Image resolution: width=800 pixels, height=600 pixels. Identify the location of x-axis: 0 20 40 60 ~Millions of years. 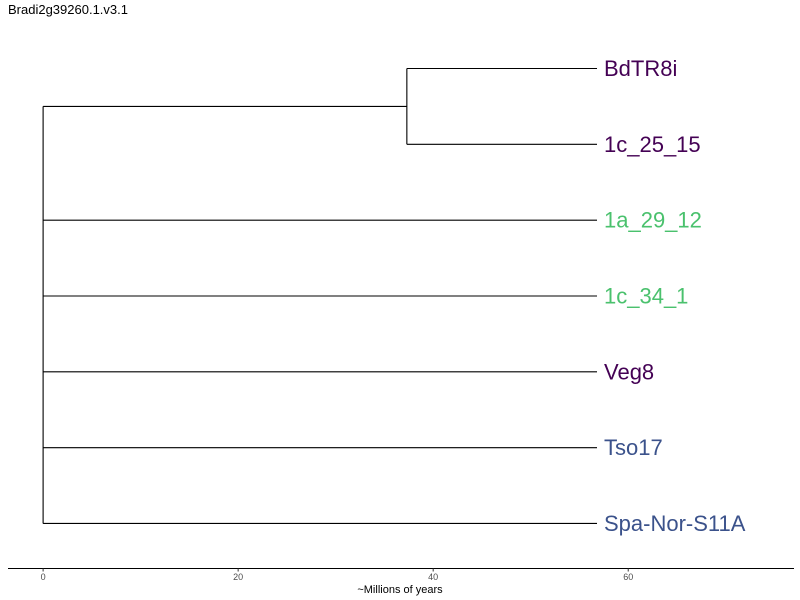
(401, 581).